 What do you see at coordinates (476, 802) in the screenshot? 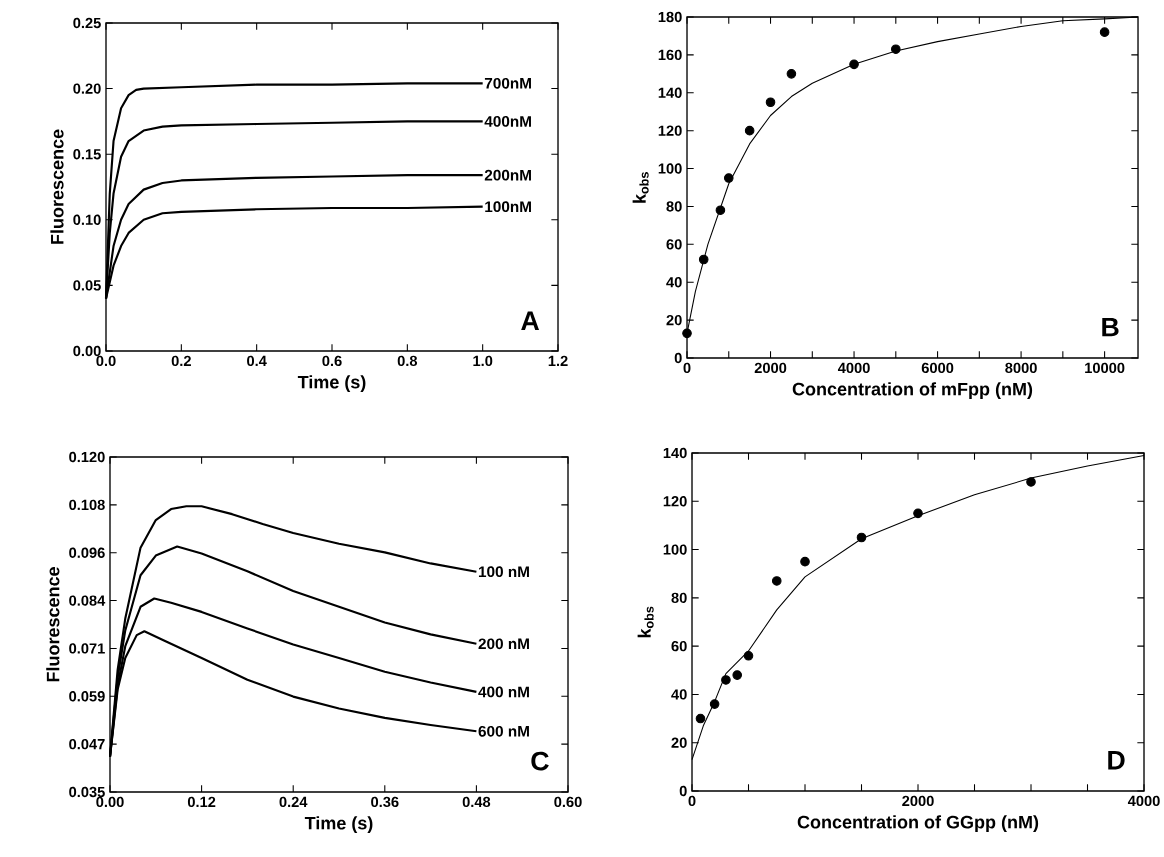
I see `x-tick-label: 0.48` at bounding box center [476, 802].